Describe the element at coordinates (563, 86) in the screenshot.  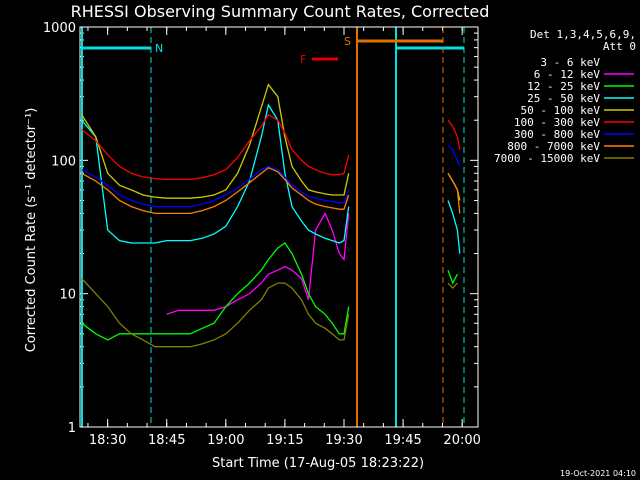
I see `legend-entry-12-25-kev: 12 - 25 keV` at that location.